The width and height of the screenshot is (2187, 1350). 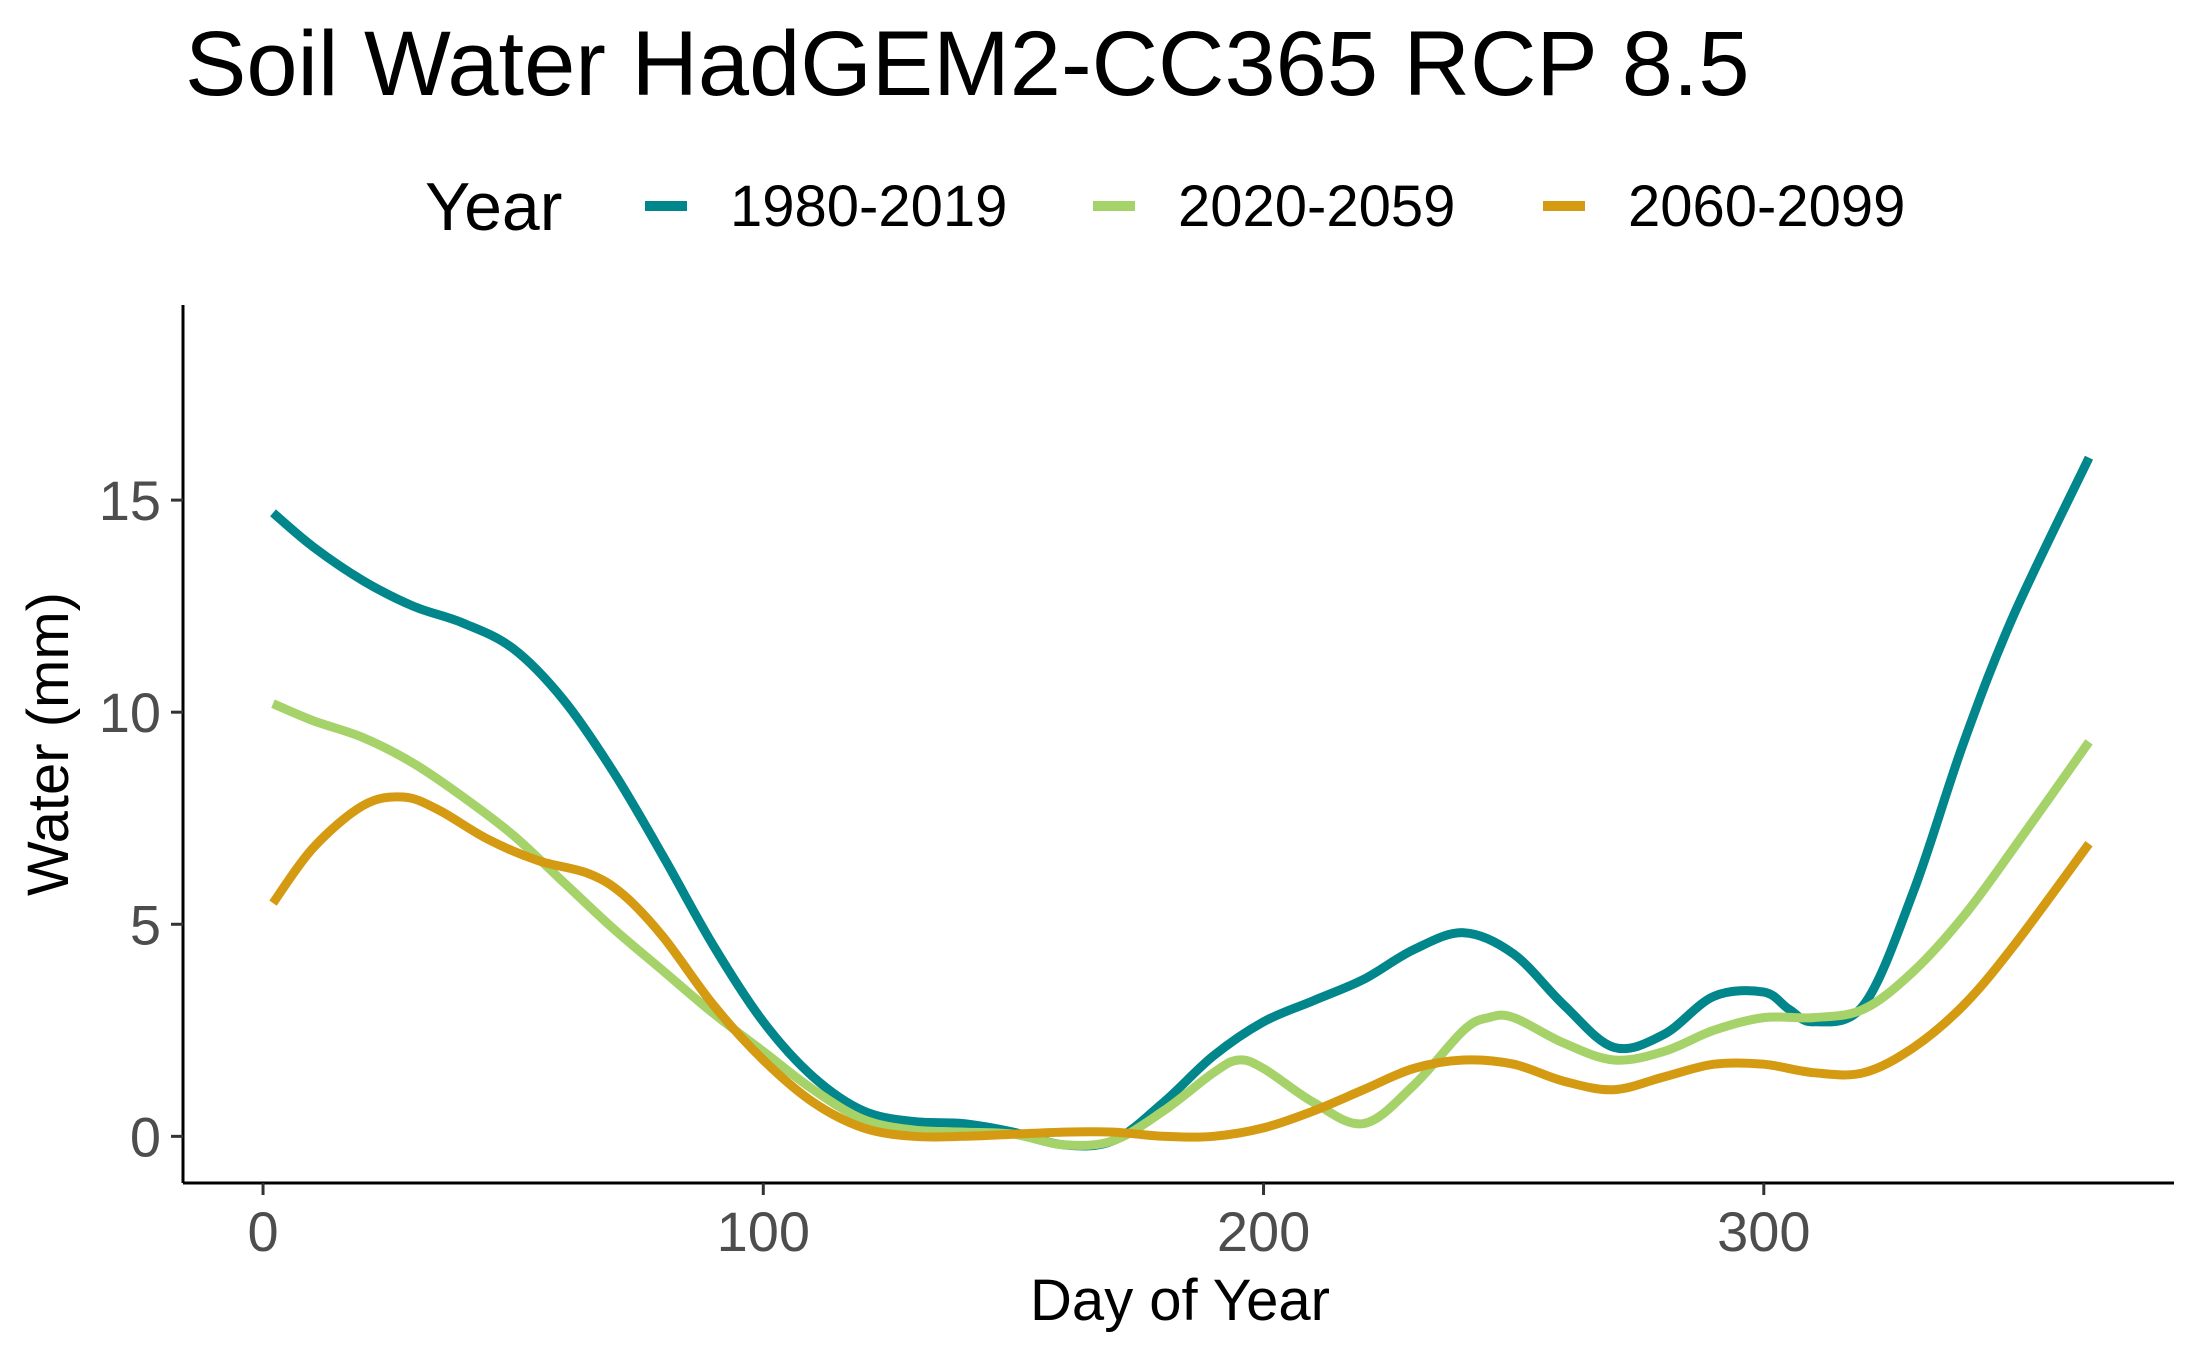 What do you see at coordinates (130, 712) in the screenshot?
I see `y-tick-label: 10` at bounding box center [130, 712].